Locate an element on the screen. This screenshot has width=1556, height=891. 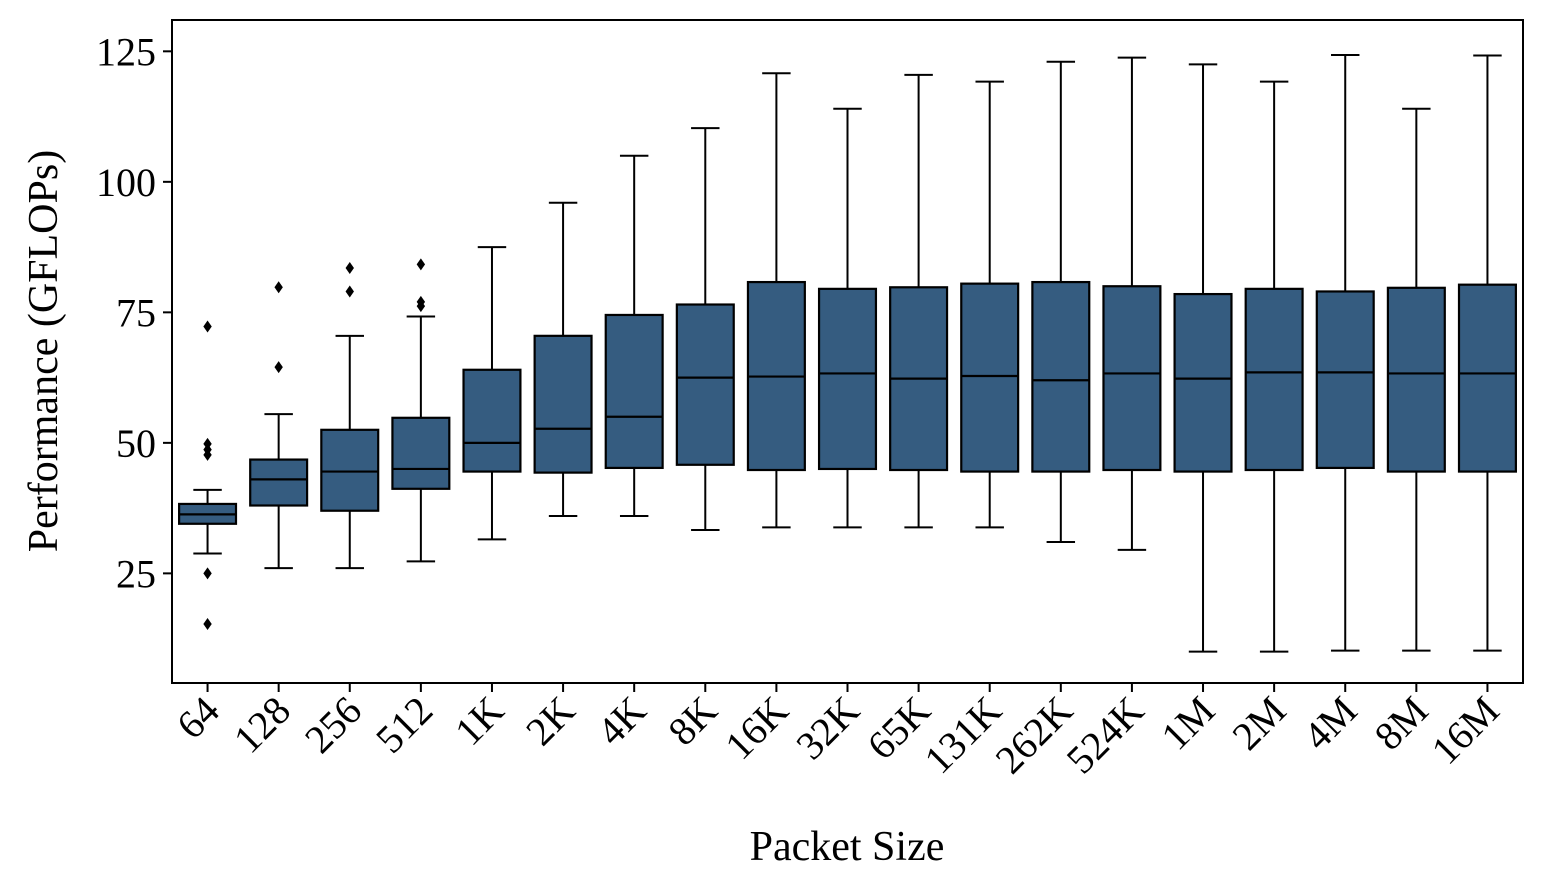
x-tick-label: 4M is located at coordinates (1329, 723).